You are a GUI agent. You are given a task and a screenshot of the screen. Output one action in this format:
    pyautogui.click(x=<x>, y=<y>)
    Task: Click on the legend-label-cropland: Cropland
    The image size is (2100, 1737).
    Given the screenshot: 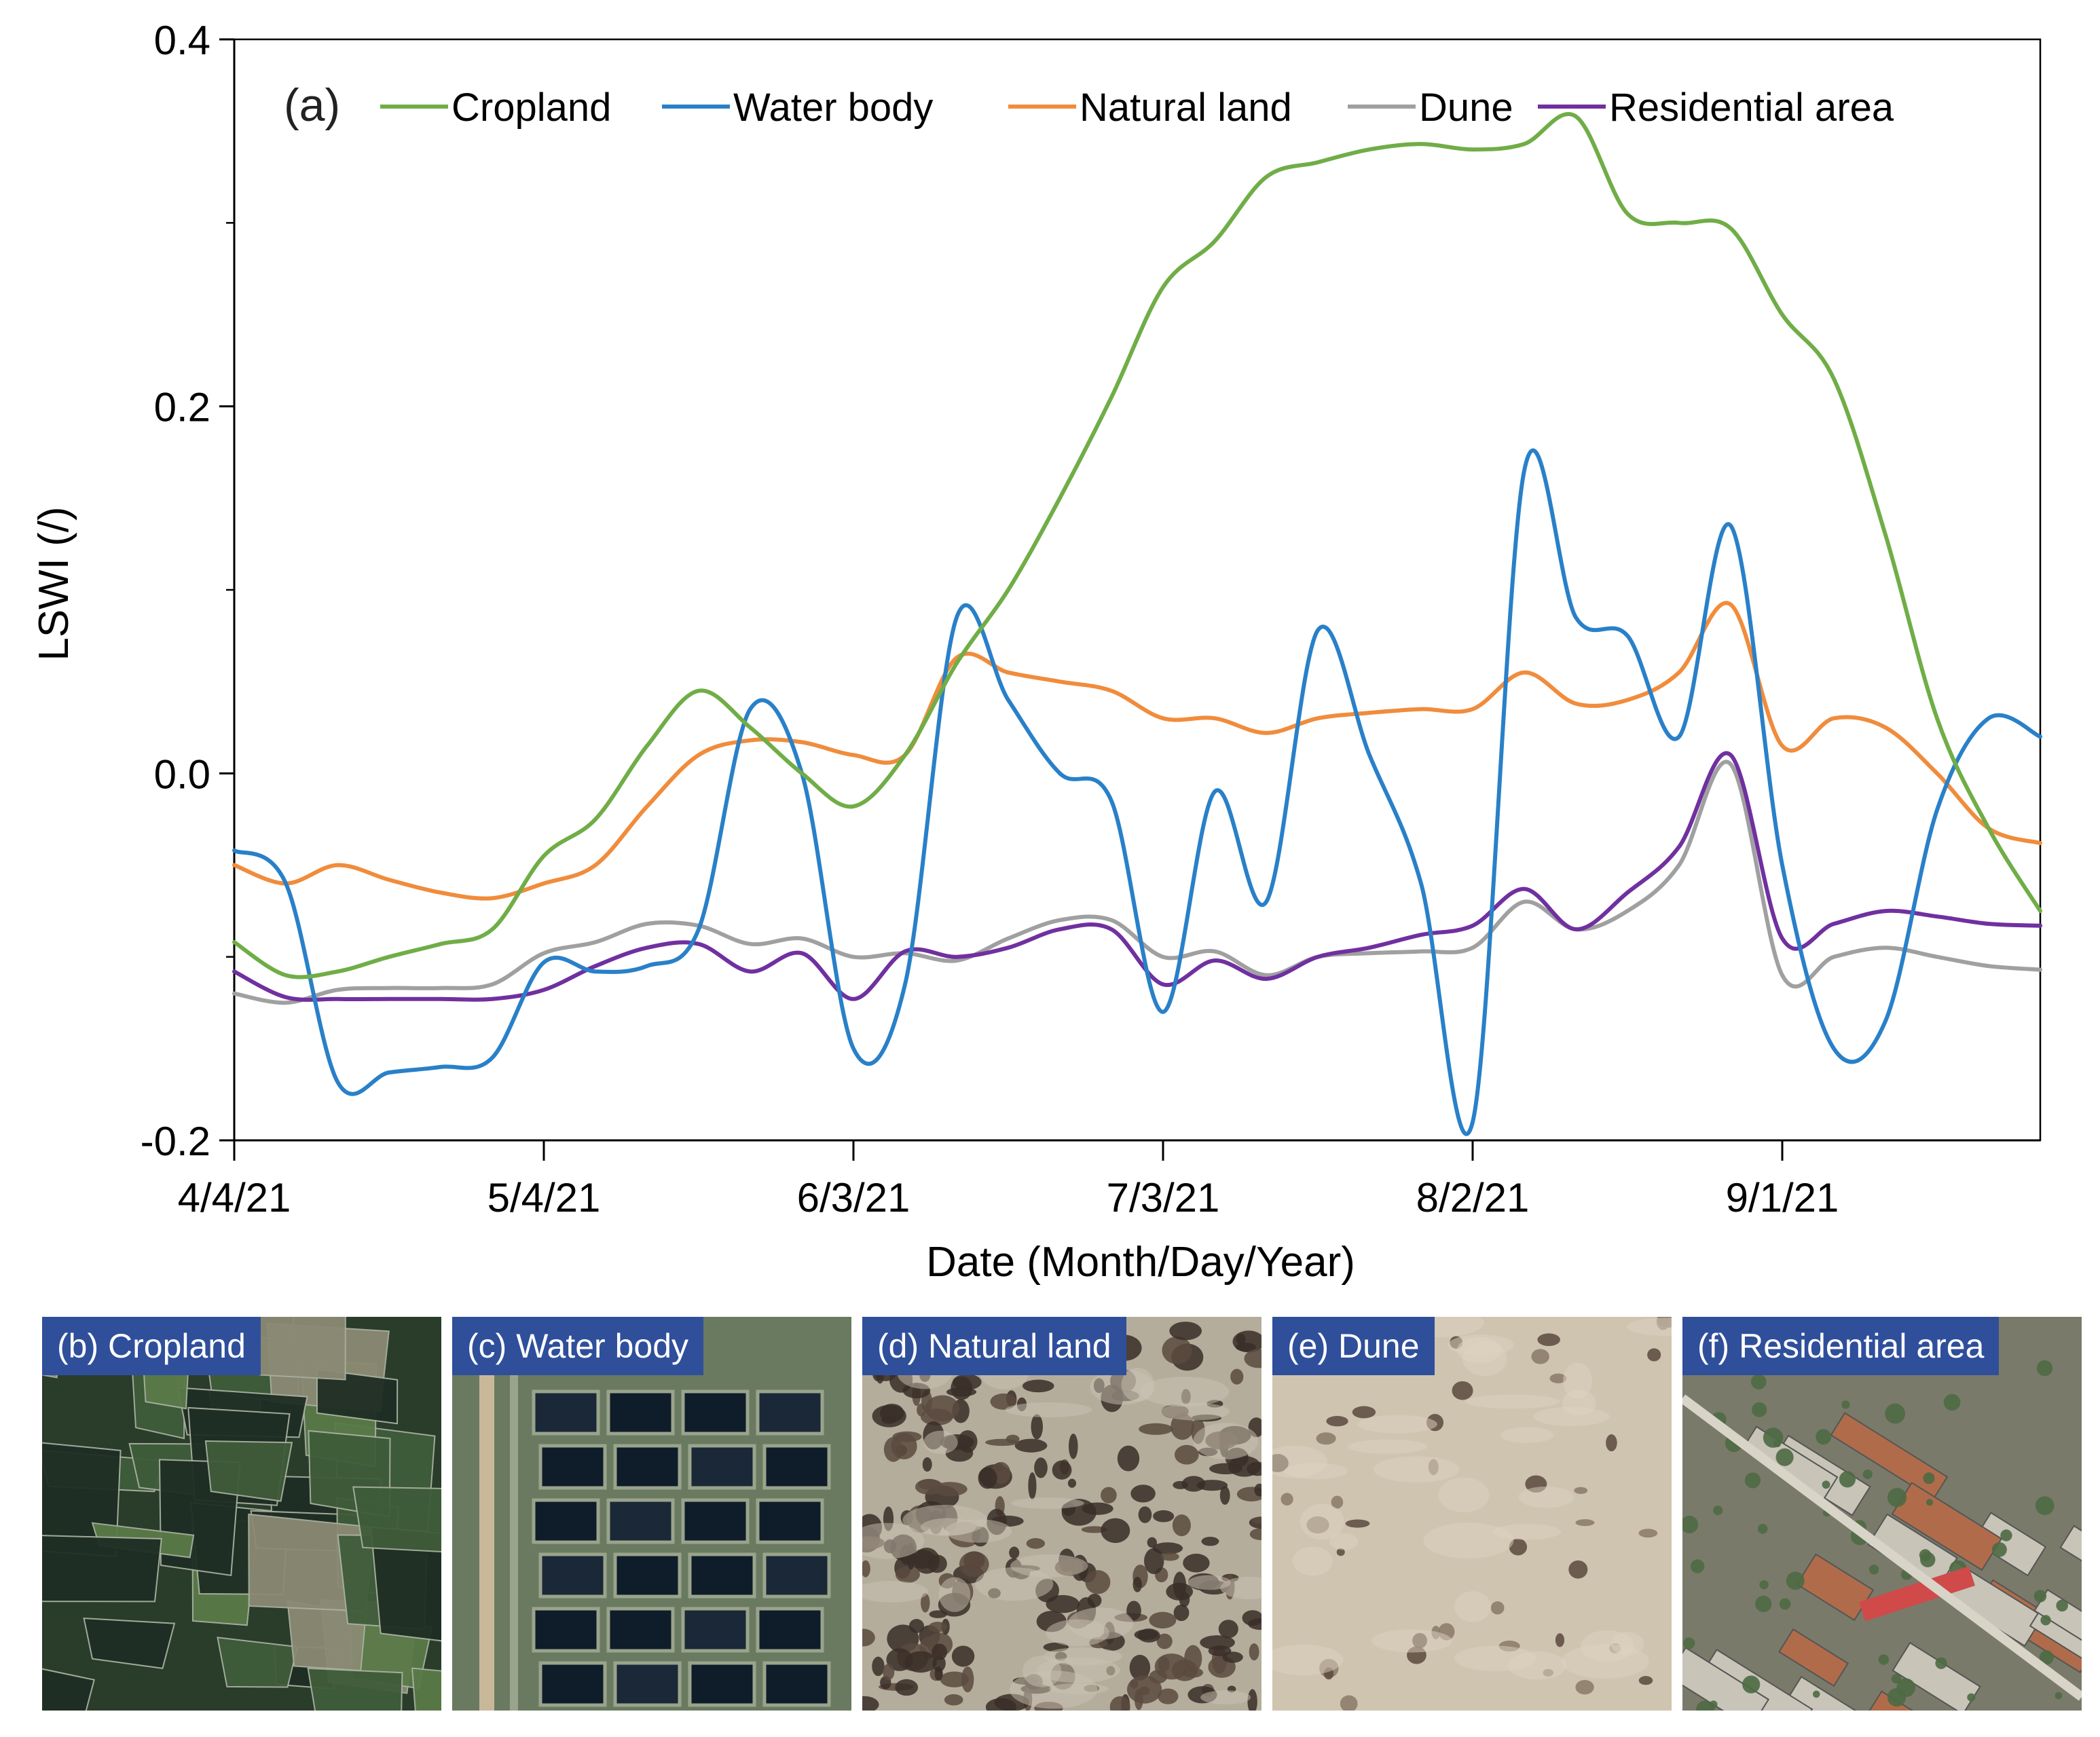 What is the action you would take?
    pyautogui.click(x=531, y=108)
    